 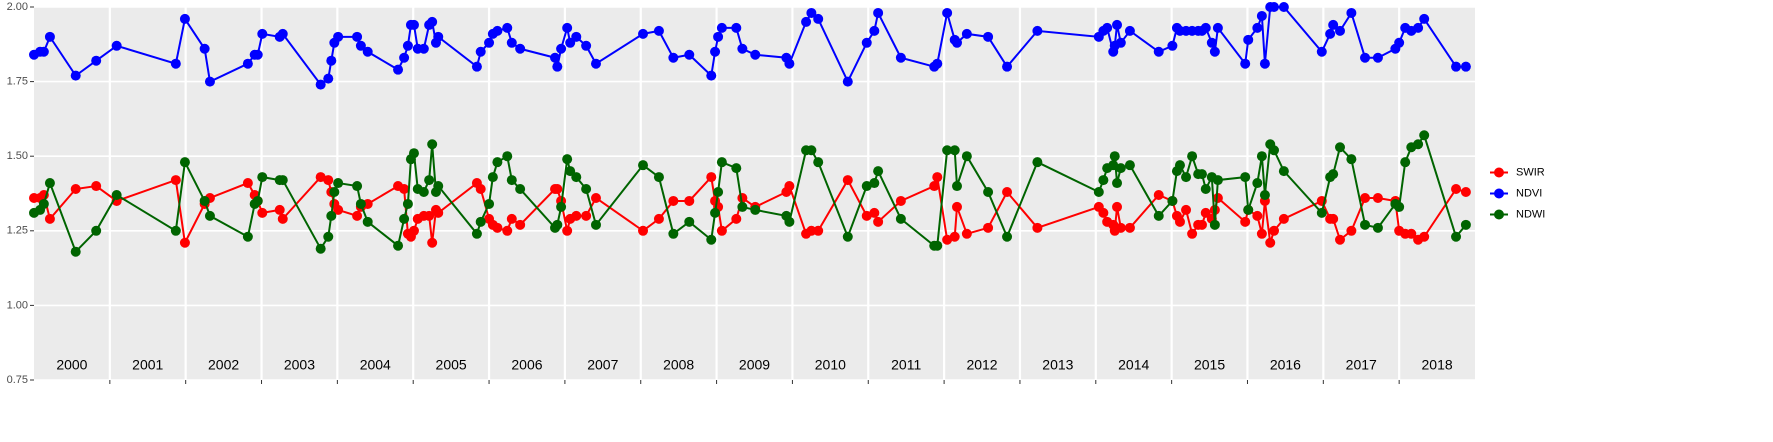 I want to click on y-tick-label: 1.00, so click(x=17, y=305).